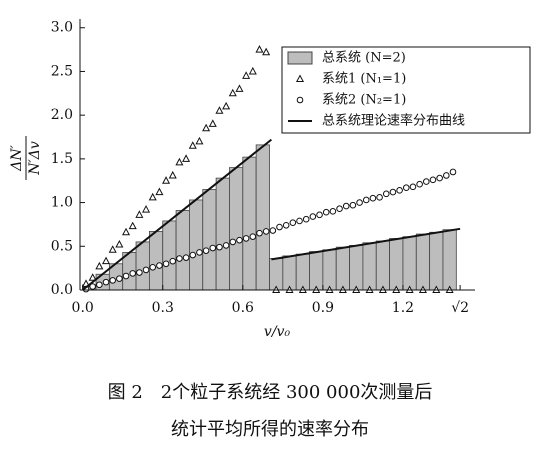  What do you see at coordinates (35, 158) in the screenshot?
I see `y-axis-label-denominator: N′Δv` at bounding box center [35, 158].